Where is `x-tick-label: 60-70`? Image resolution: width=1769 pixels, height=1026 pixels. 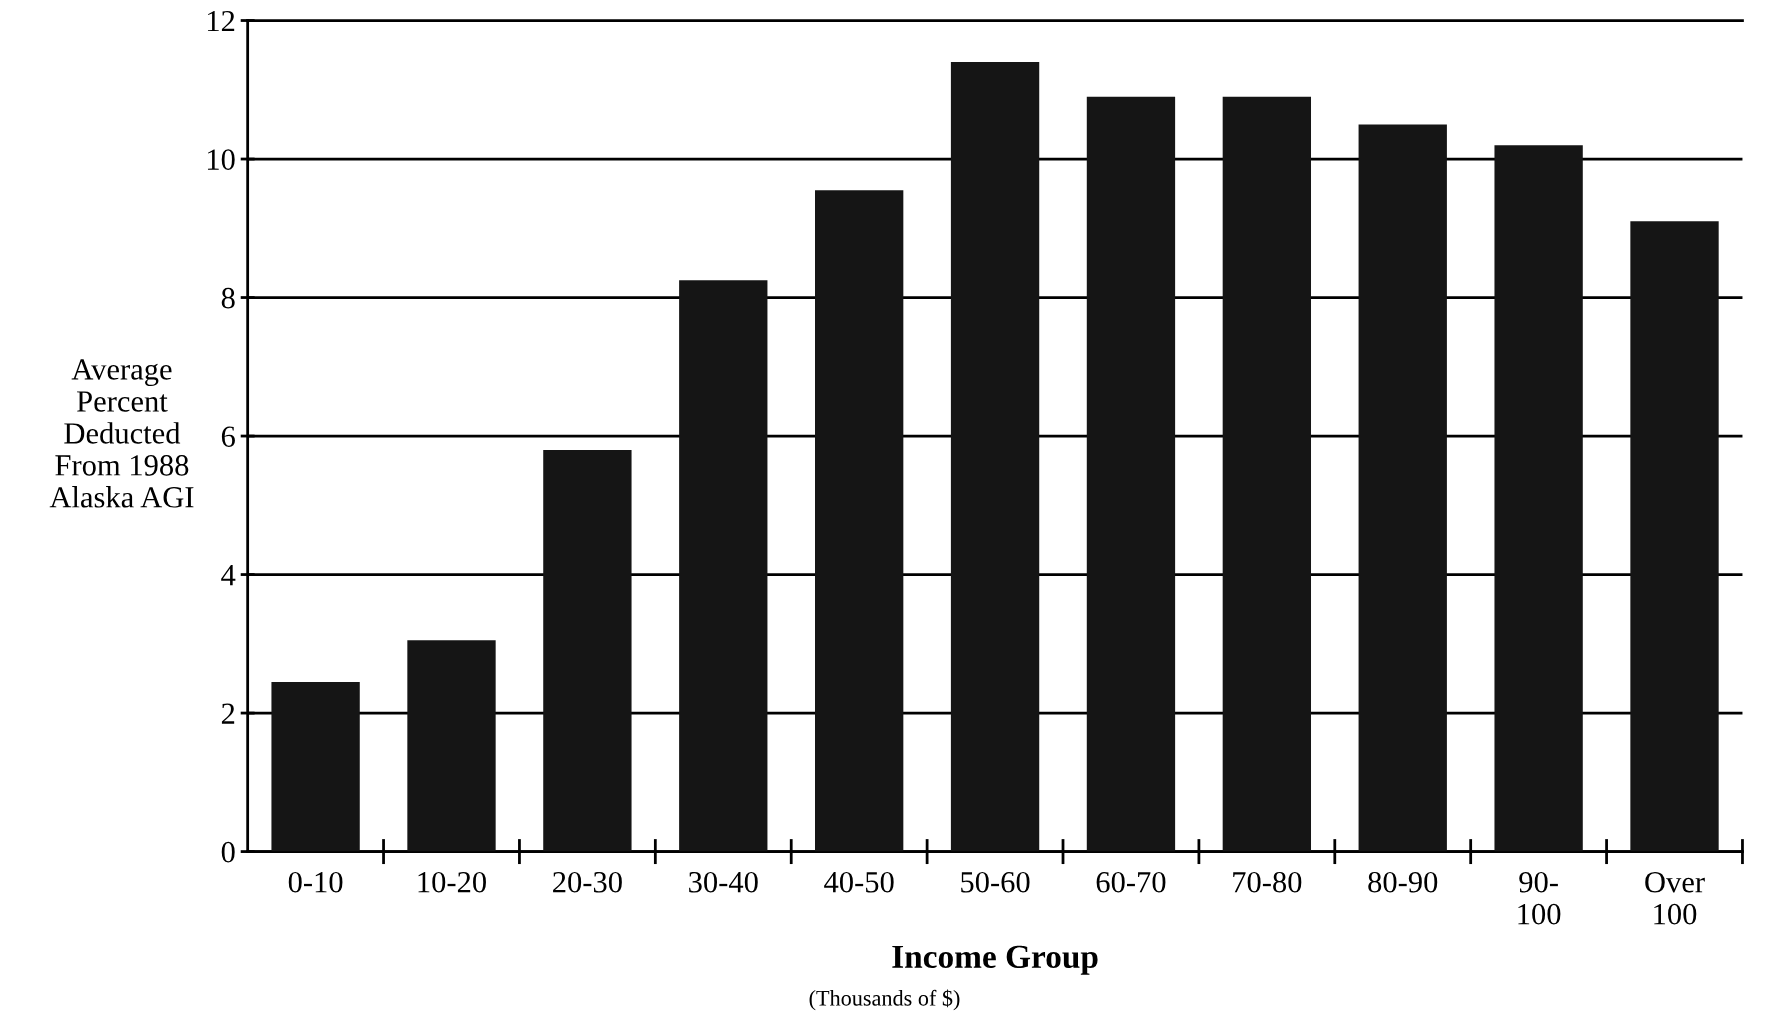
x-tick-label: 60-70 is located at coordinates (1131, 882).